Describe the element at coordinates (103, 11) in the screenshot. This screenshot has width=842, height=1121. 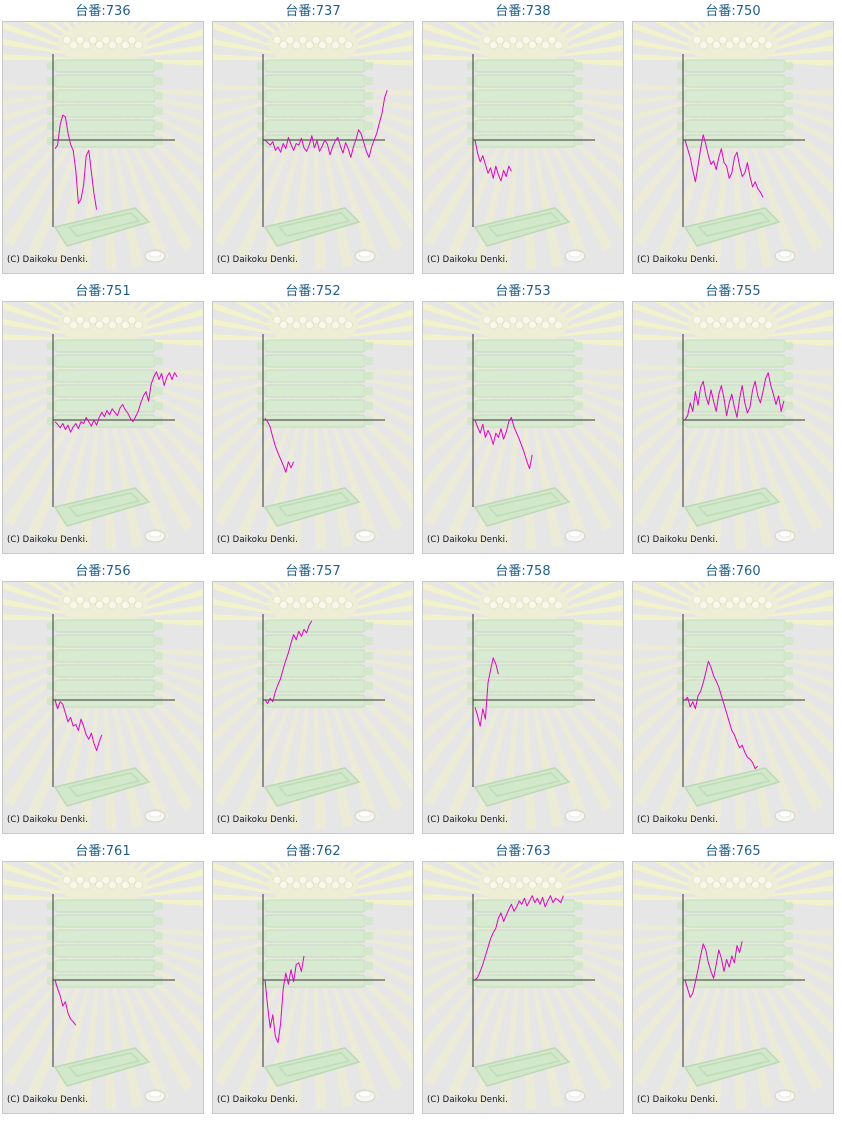
I see `chart-title: 台番:736` at that location.